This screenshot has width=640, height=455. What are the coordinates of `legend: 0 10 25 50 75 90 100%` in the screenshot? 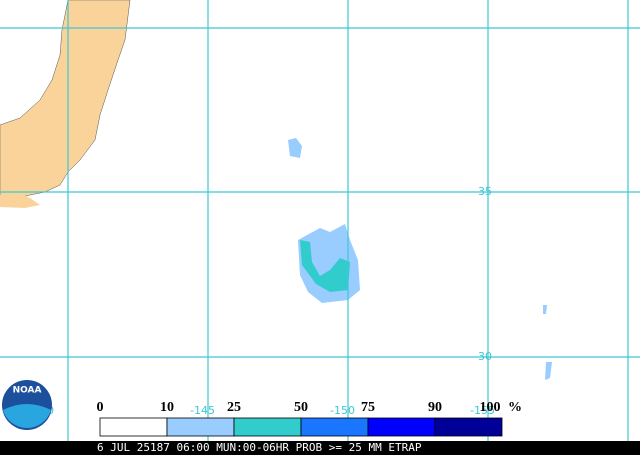 It's located at (309, 418).